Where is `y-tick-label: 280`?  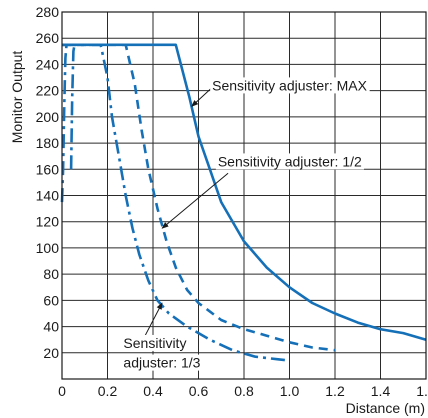 y-tick-label: 280 is located at coordinates (48, 12).